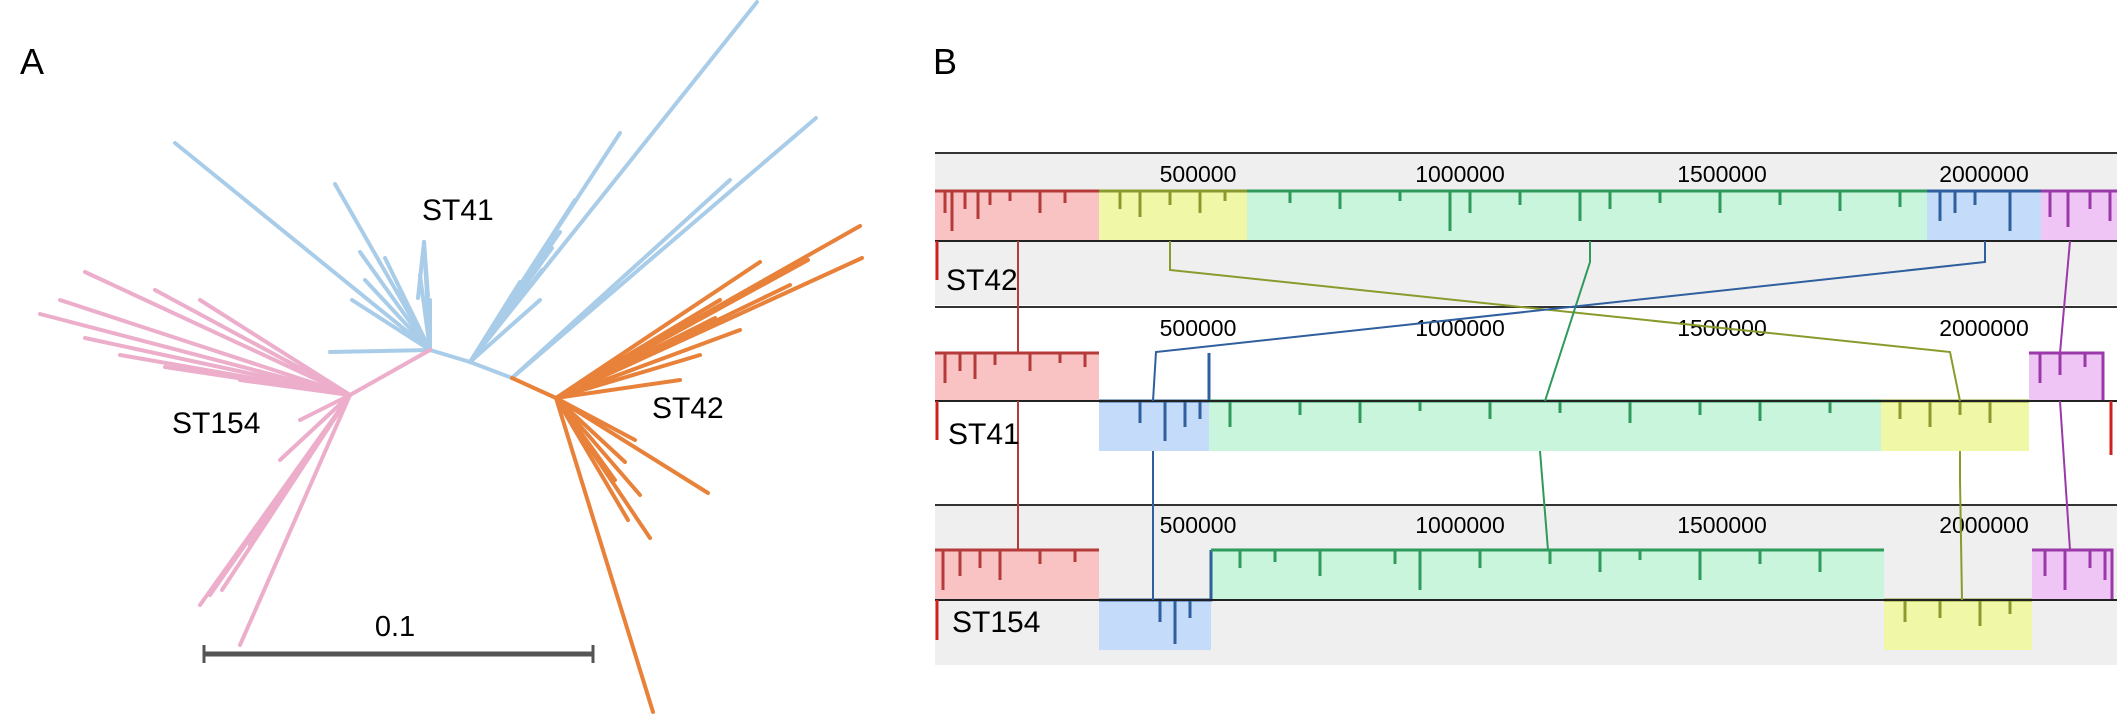 The width and height of the screenshot is (2117, 715). I want to click on genome-label-st154: ST154, so click(996, 622).